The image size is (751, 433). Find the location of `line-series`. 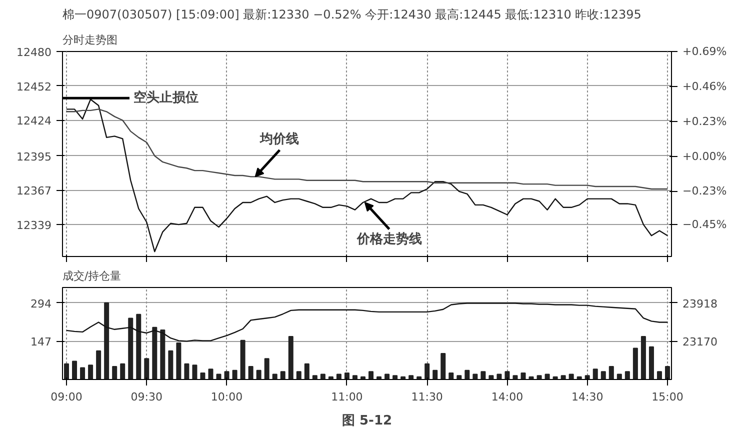

line-series is located at coordinates (367, 322).